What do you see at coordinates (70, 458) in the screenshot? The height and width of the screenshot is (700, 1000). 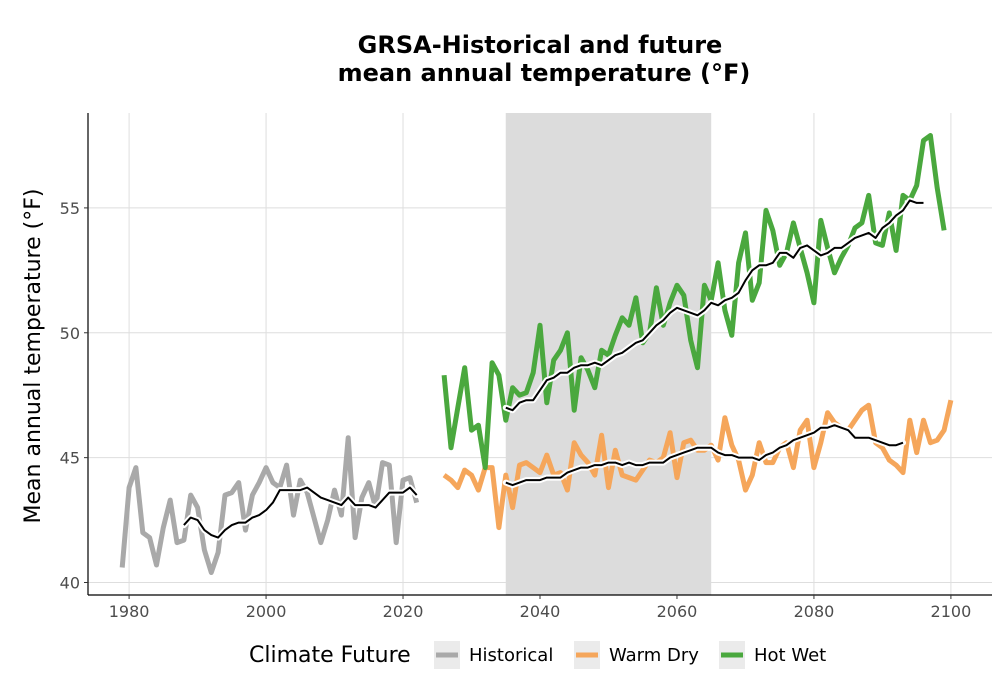 I see `y-tick-label: 45` at bounding box center [70, 458].